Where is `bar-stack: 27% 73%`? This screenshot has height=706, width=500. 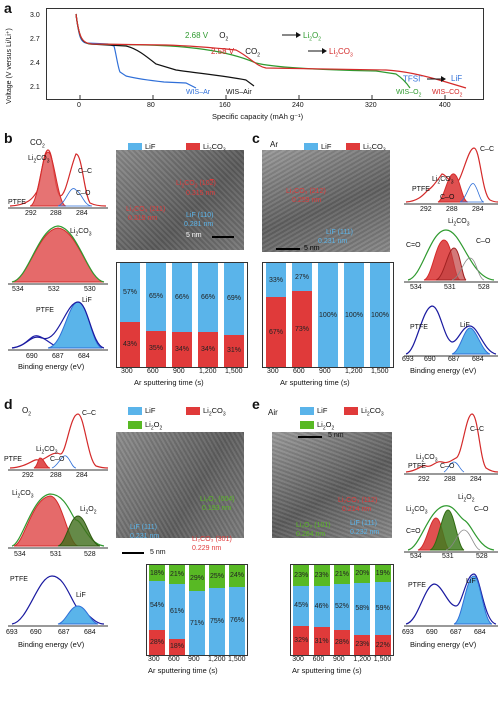 bar-stack: 27% 73% is located at coordinates (302, 315).